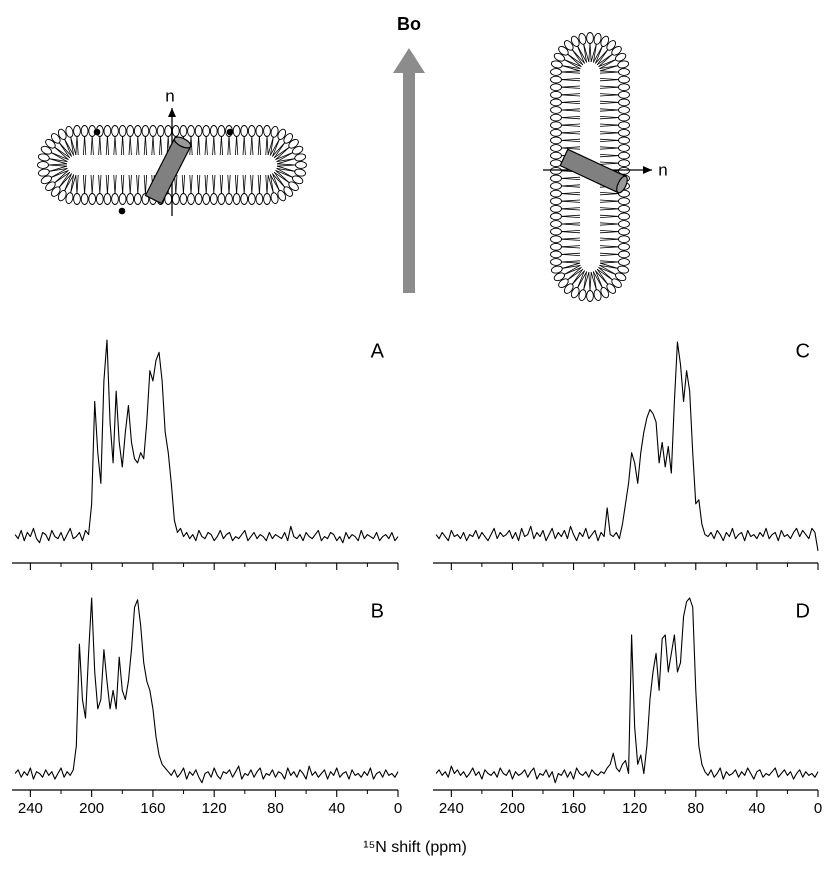  I want to click on x-tick-label: 240, so click(451, 808).